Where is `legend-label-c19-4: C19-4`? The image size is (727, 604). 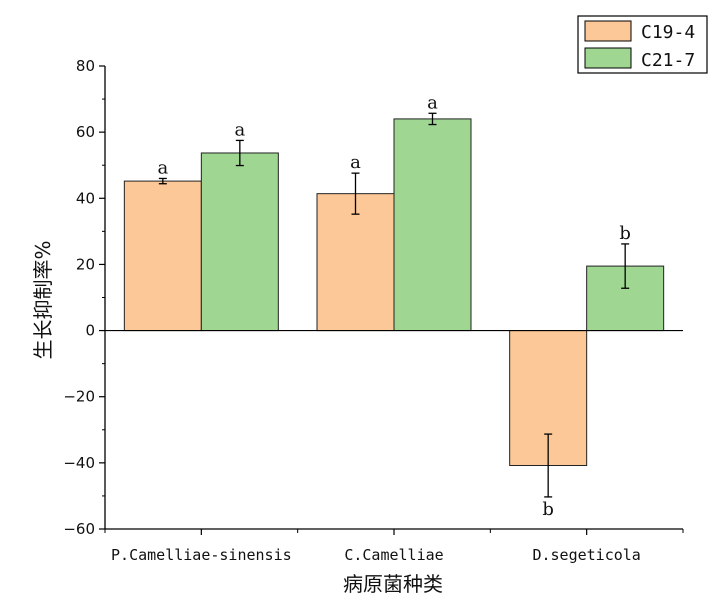 legend-label-c19-4: C19-4 is located at coordinates (668, 32).